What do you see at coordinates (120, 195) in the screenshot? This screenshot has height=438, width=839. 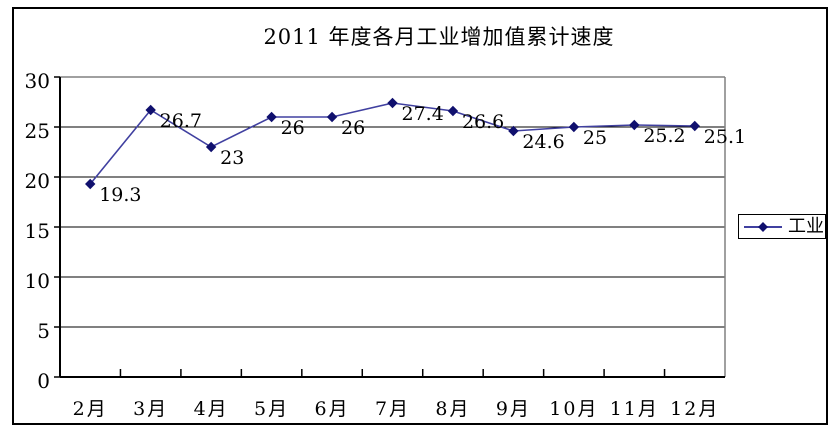 I see `data-label-1: 19.3` at bounding box center [120, 195].